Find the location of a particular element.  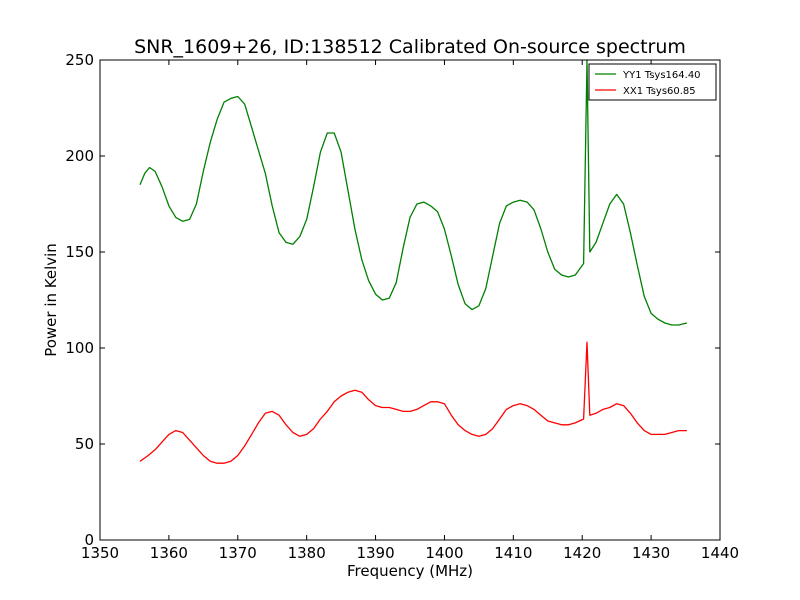

x-axis-label: Frequency (MHz) is located at coordinates (410, 571).